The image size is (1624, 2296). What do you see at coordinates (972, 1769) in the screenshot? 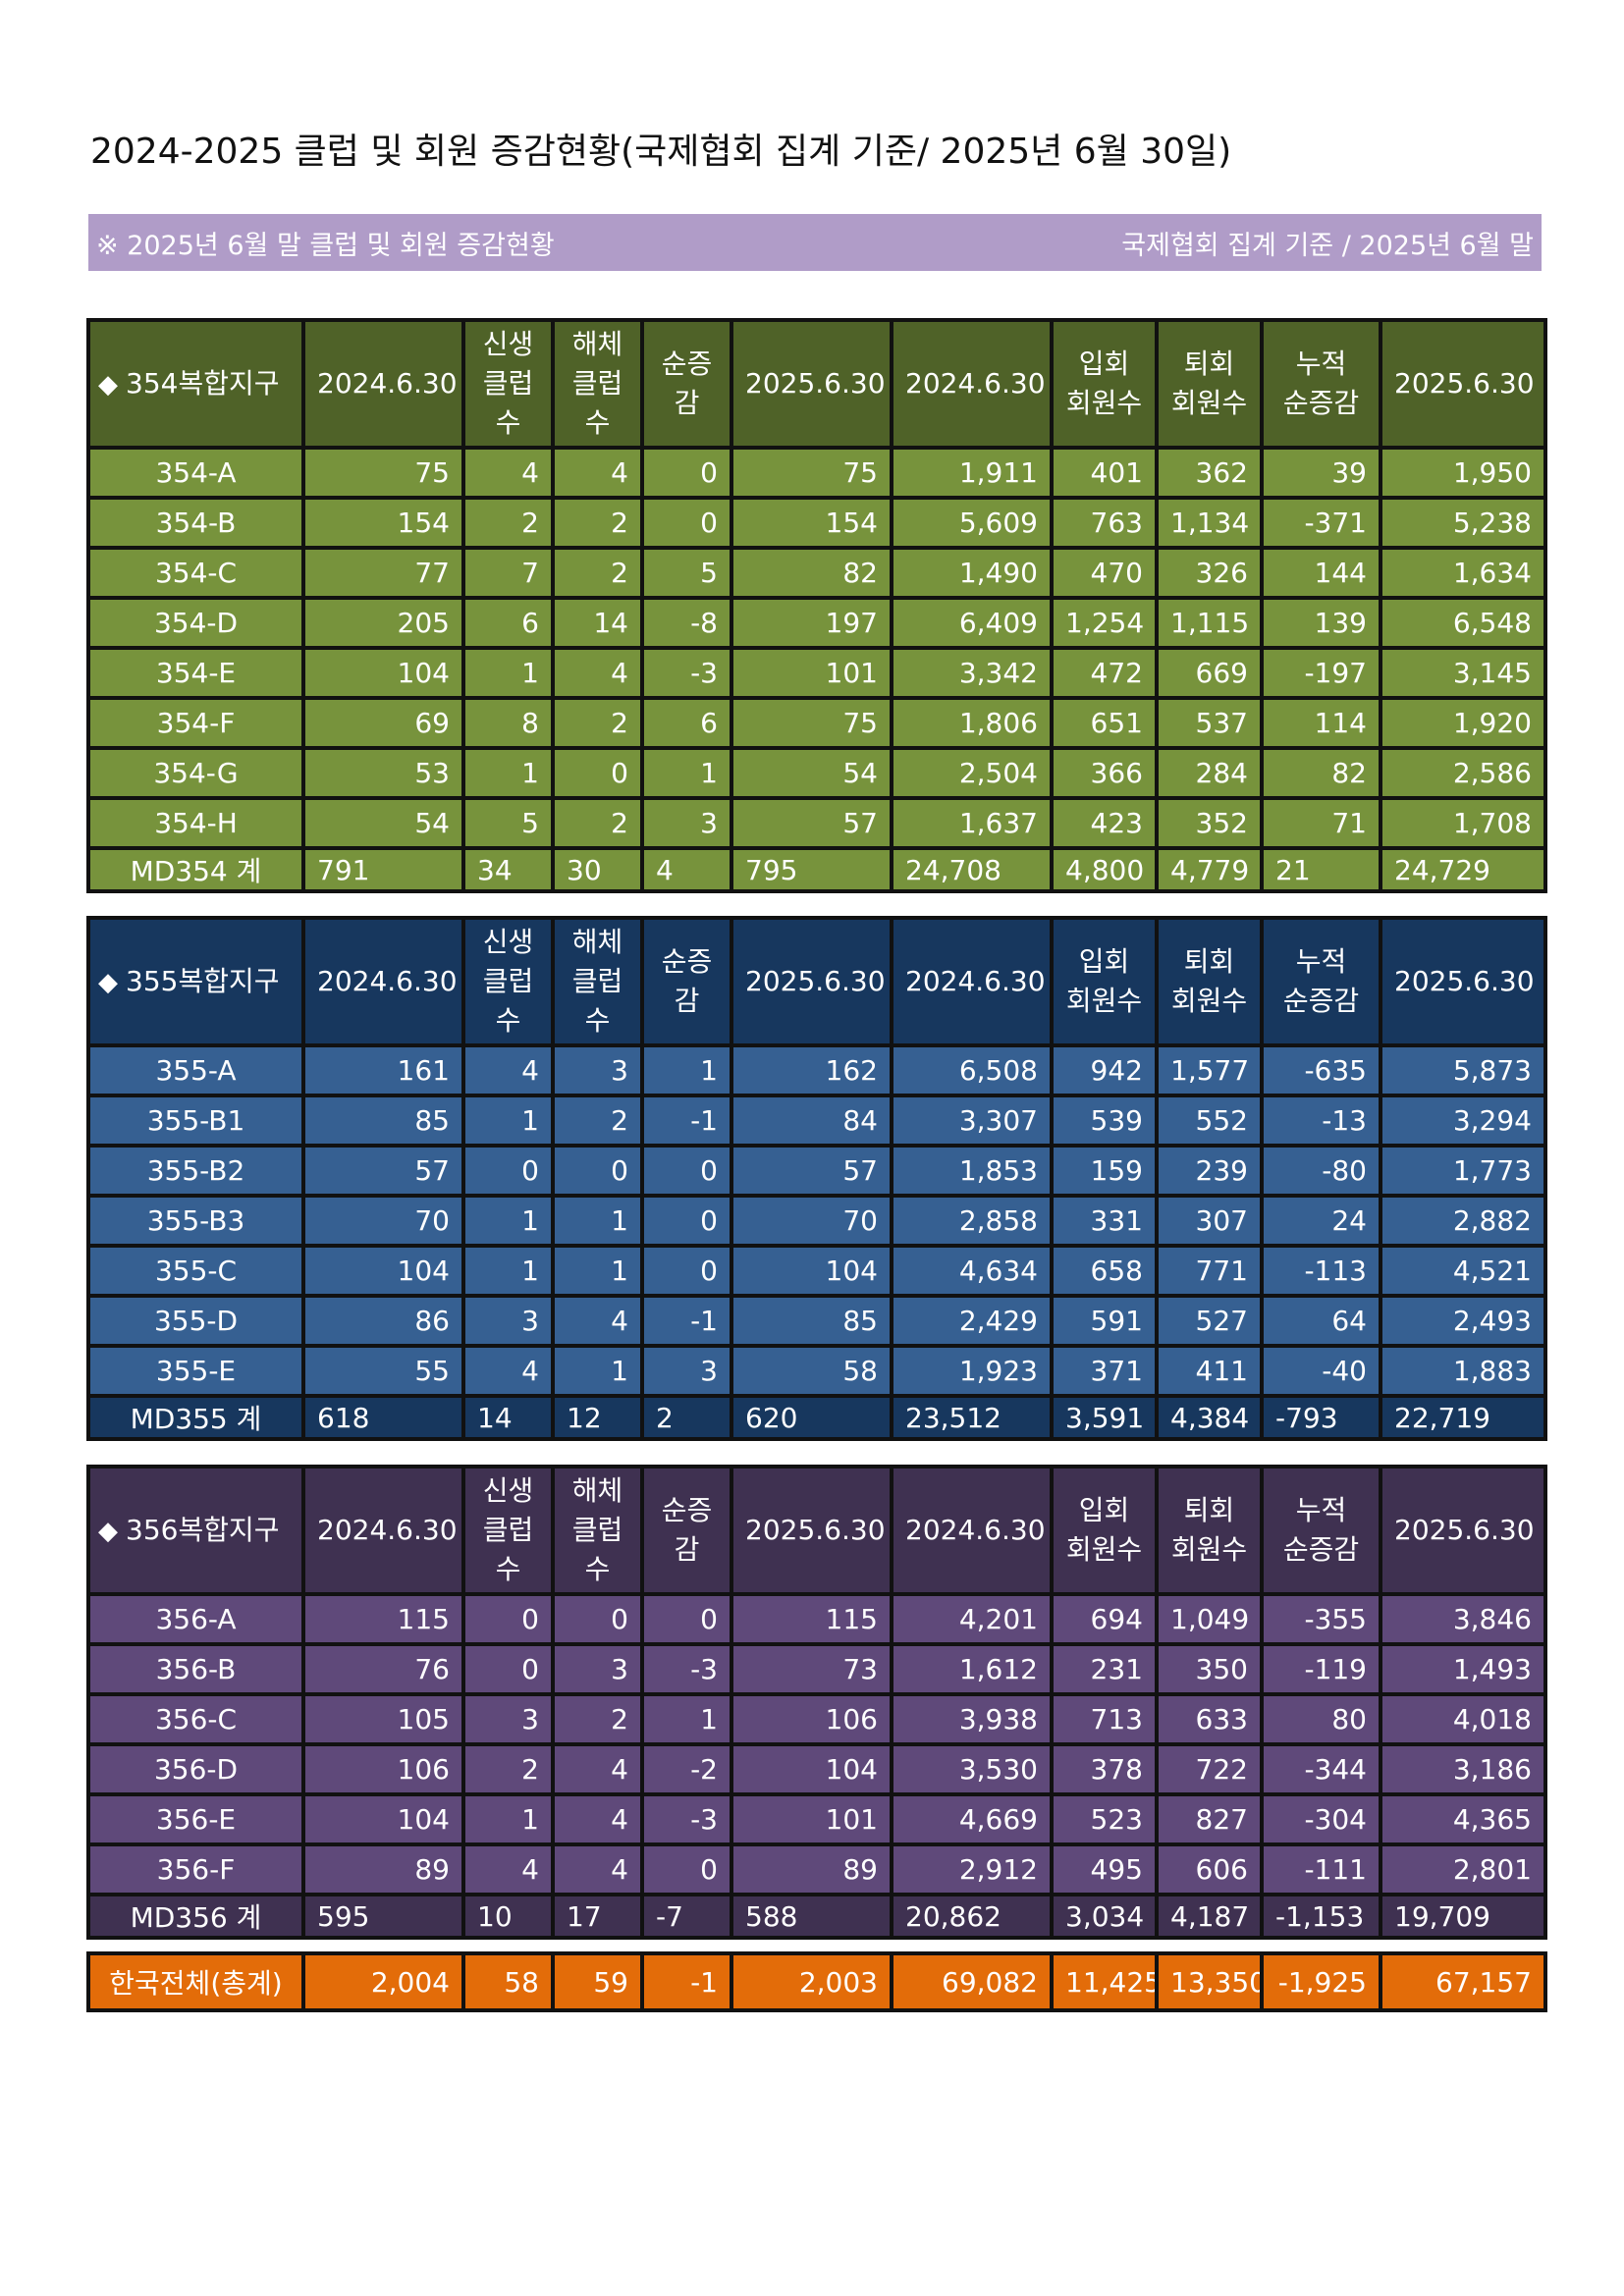
I see `cell-members-2024: 3,530` at bounding box center [972, 1769].